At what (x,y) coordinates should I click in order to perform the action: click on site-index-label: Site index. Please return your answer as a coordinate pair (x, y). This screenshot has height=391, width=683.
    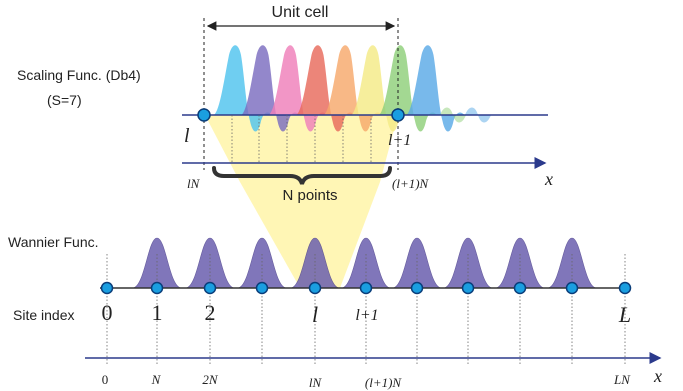
    Looking at the image, I should click on (43, 315).